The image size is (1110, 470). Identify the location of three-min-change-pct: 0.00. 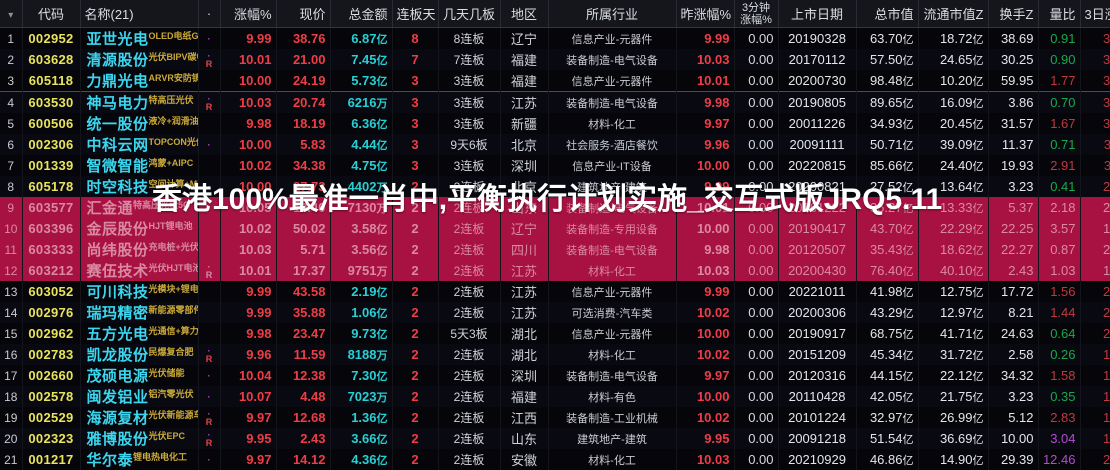
(756, 249).